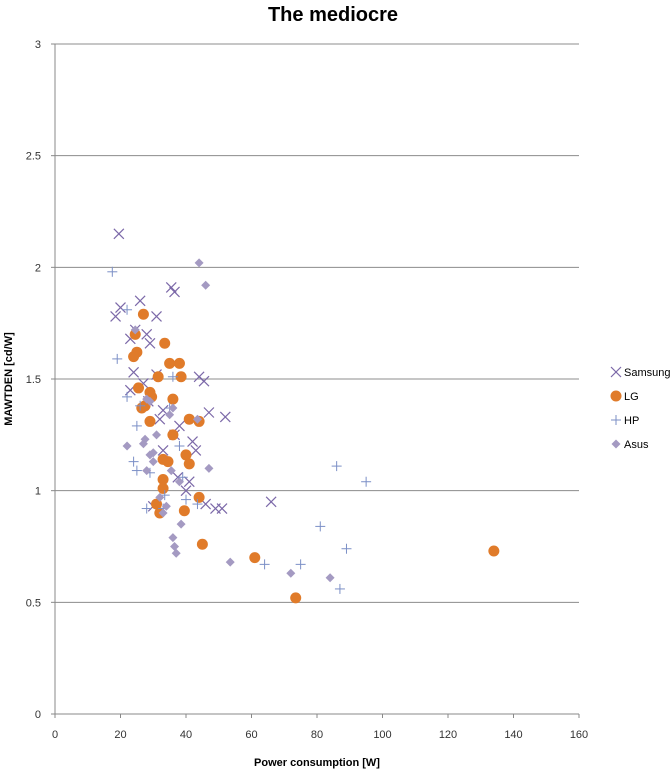  I want to click on y-tick-label: 0, so click(38, 715).